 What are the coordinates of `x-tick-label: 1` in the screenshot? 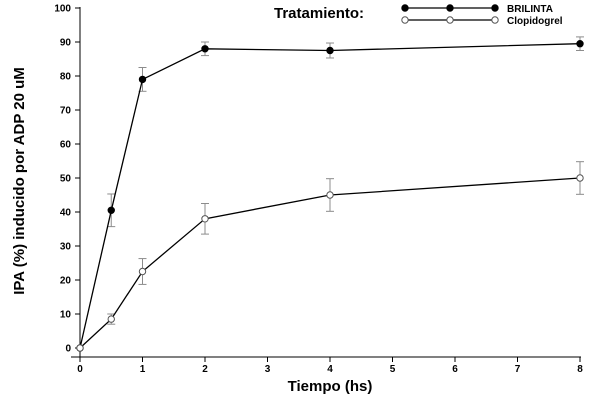 It's located at (143, 369).